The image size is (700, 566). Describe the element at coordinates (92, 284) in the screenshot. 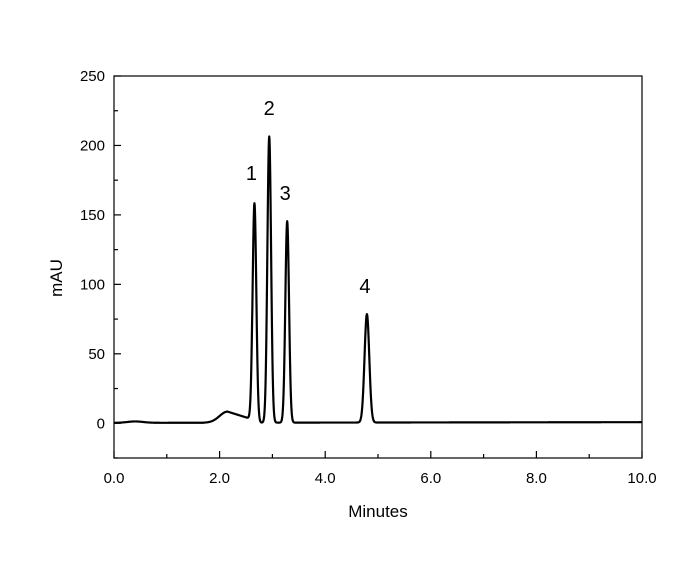

I see `y-tick-label: 100` at that location.